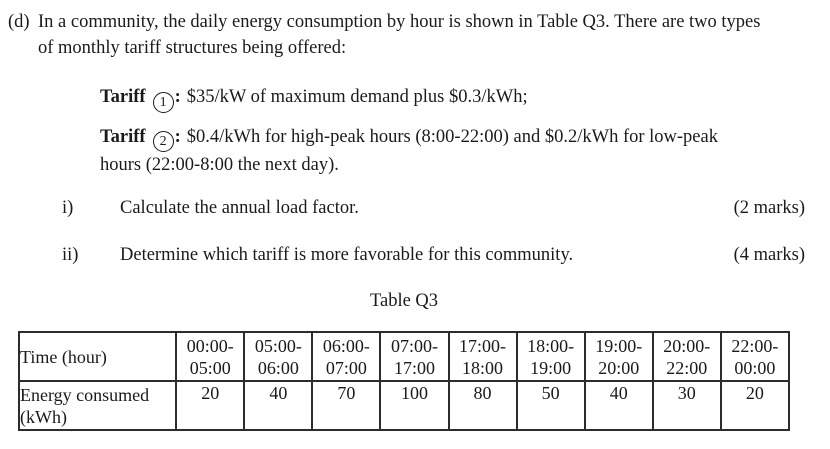 The width and height of the screenshot is (830, 449). I want to click on tariff-1-colon: :, so click(177, 97).